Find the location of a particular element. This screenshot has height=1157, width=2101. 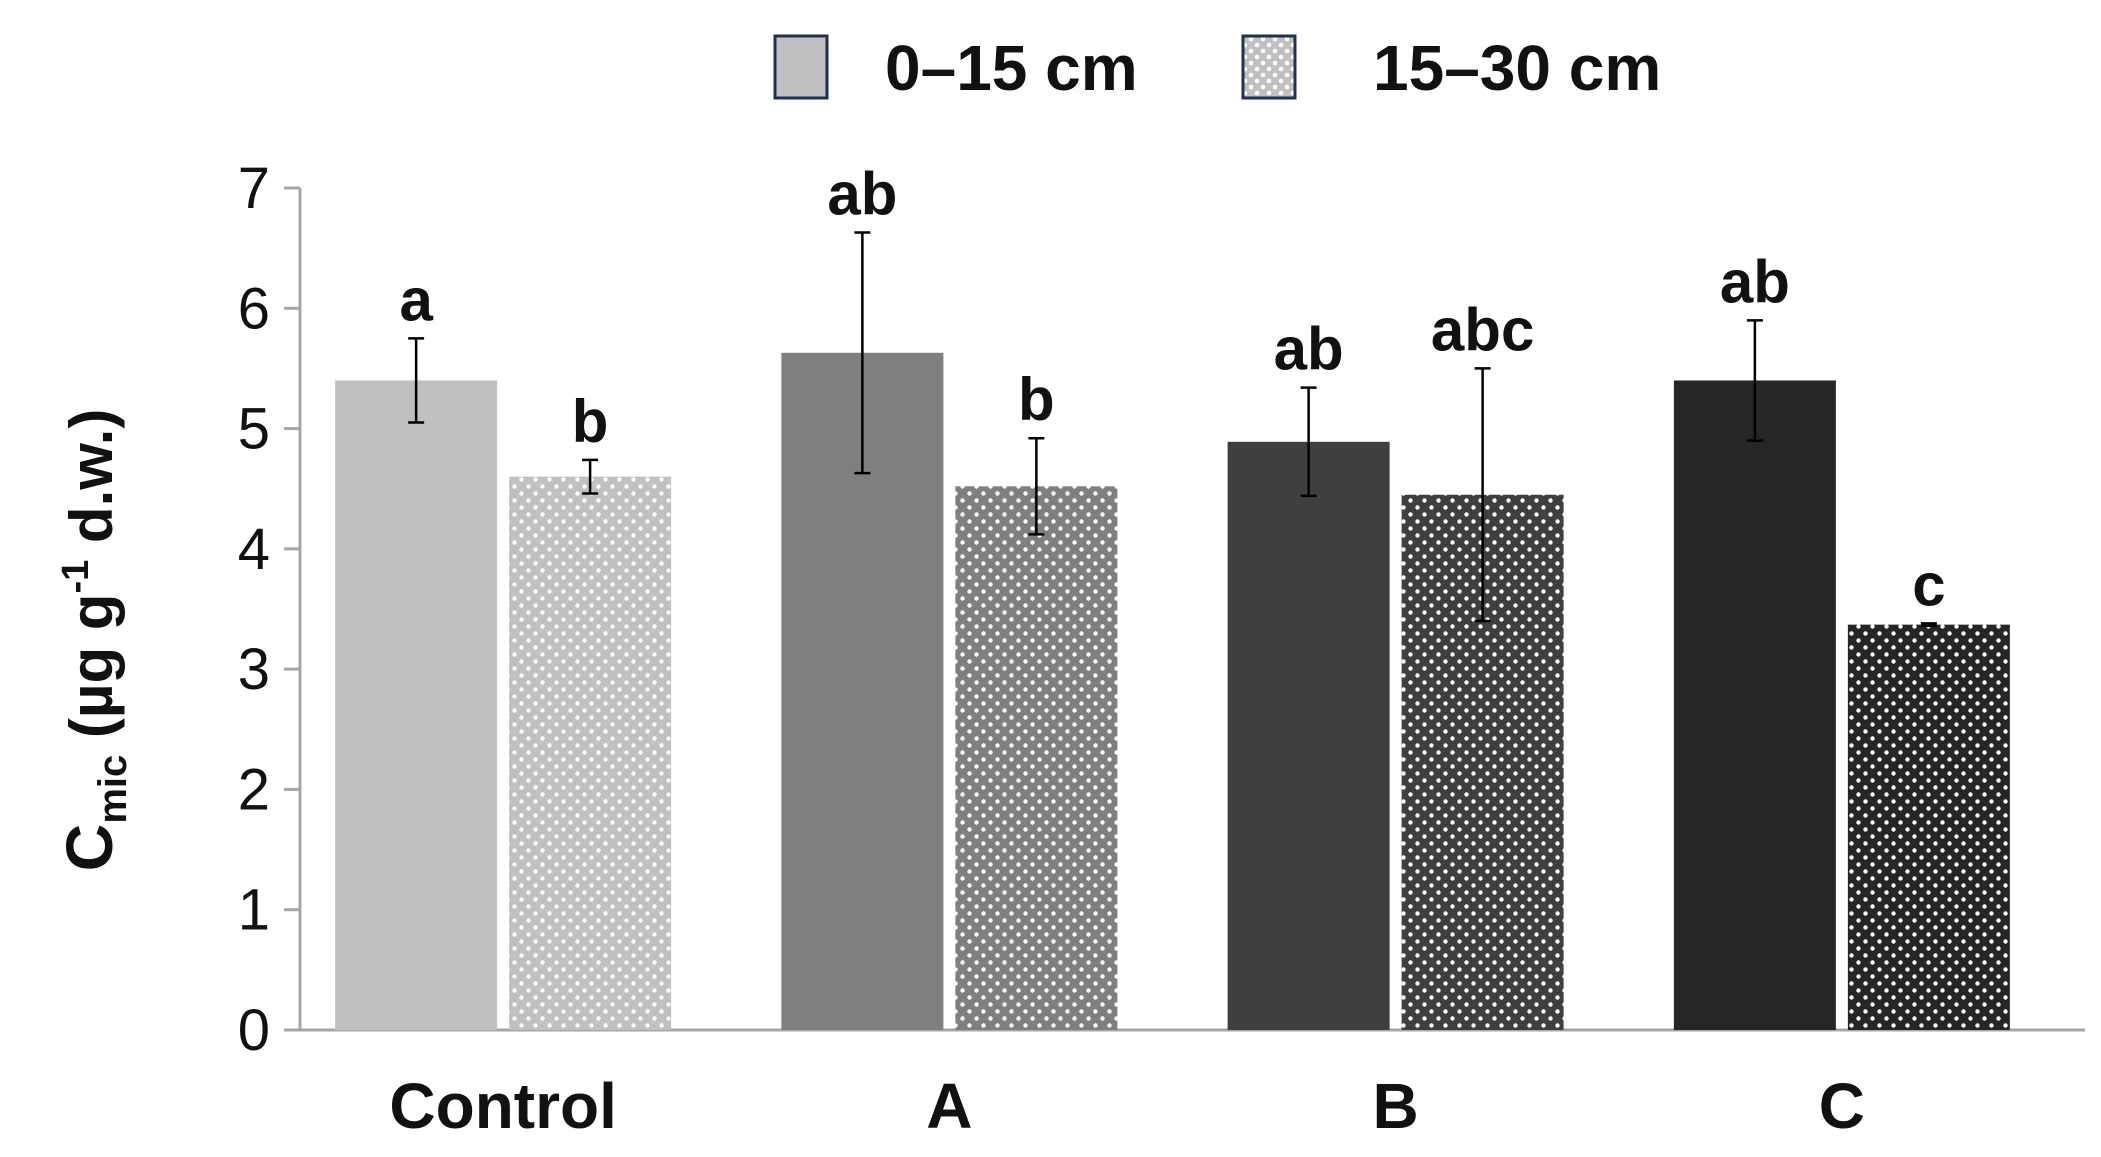

y-tick-label-1: 1 is located at coordinates (254, 910).